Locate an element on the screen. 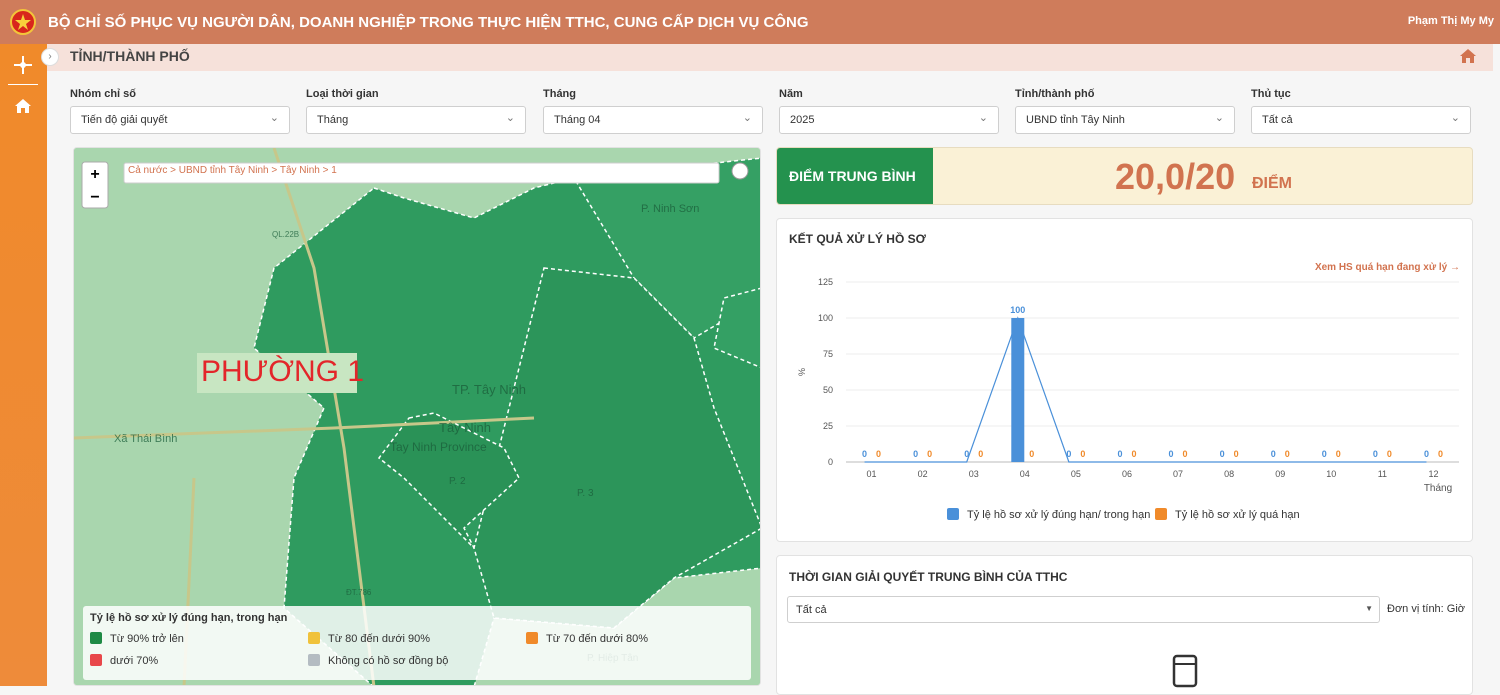 The height and width of the screenshot is (695, 1500). x-tick-label: 10 is located at coordinates (1331, 474).